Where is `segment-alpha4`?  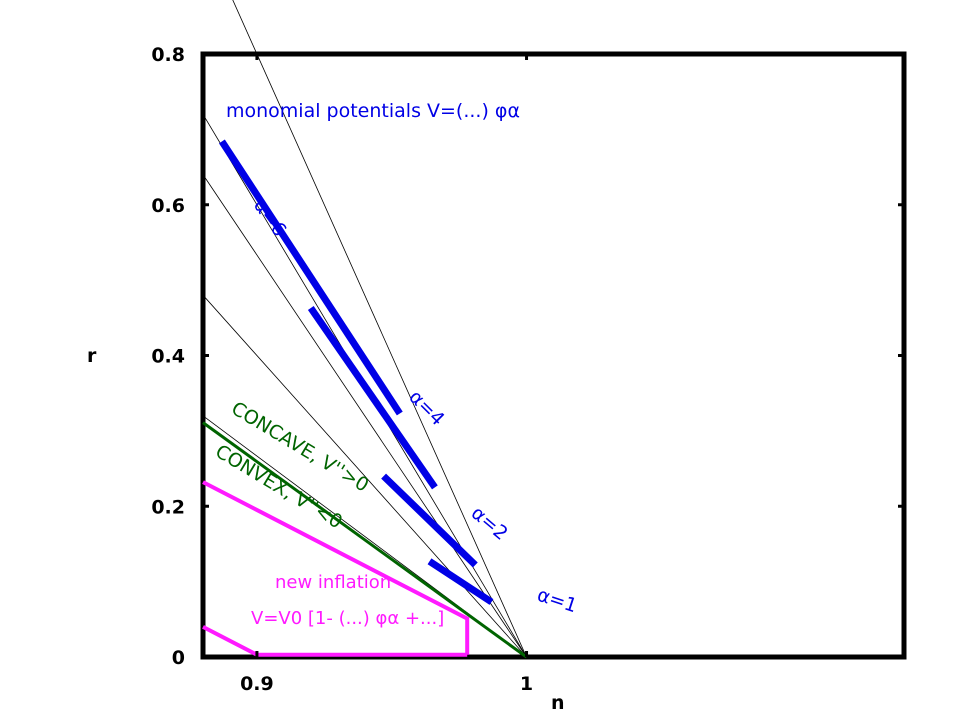
segment-alpha4 is located at coordinates (372, 398).